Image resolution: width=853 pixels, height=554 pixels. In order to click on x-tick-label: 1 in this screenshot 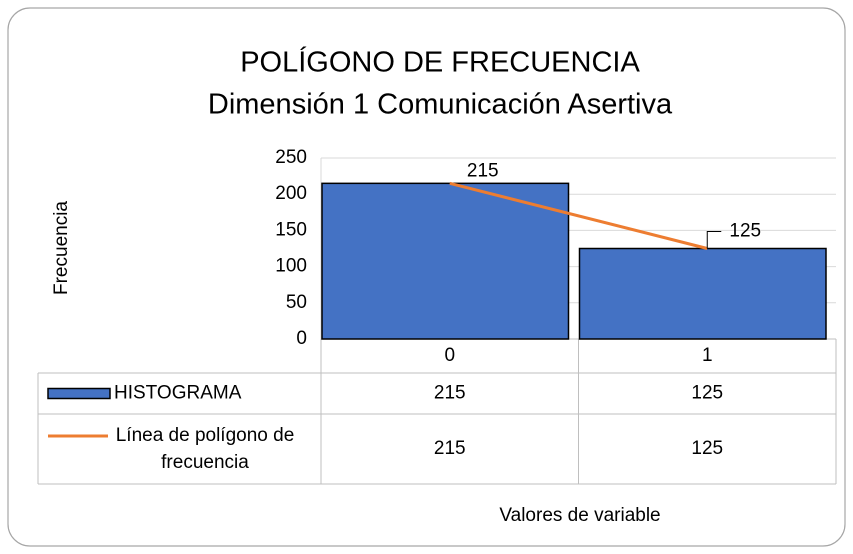, I will do `click(707, 355)`.